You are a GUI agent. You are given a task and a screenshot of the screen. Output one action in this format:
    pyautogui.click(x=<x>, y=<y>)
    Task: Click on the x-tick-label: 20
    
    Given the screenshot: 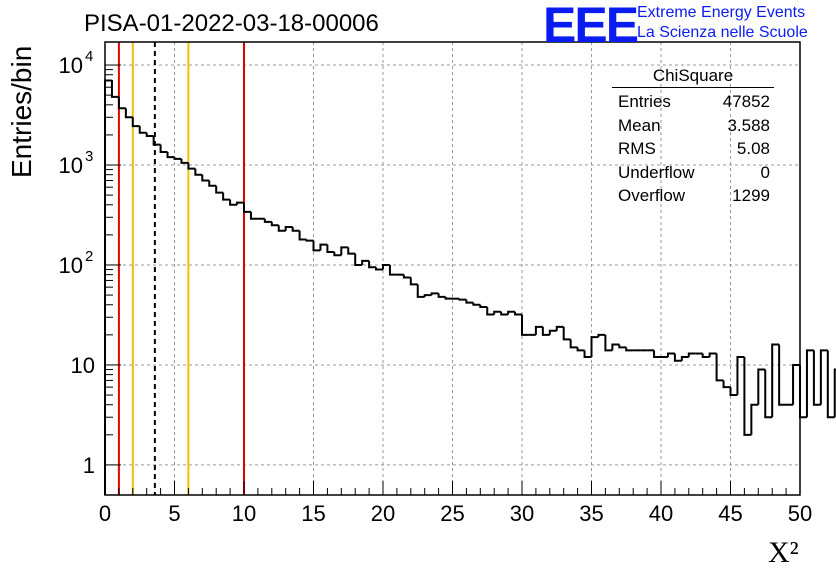 What is the action you would take?
    pyautogui.click(x=383, y=513)
    